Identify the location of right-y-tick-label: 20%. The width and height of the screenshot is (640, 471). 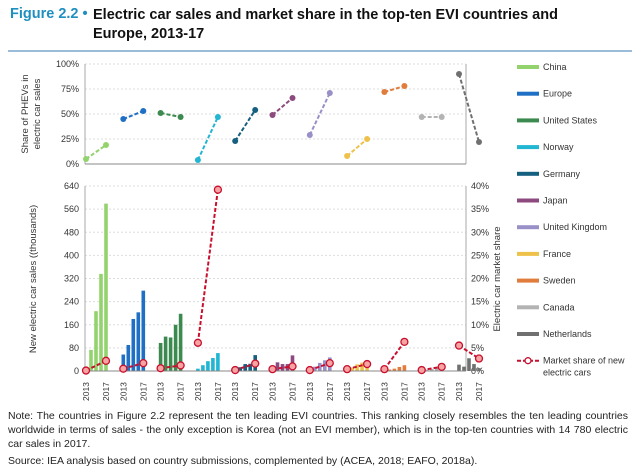
(480, 279).